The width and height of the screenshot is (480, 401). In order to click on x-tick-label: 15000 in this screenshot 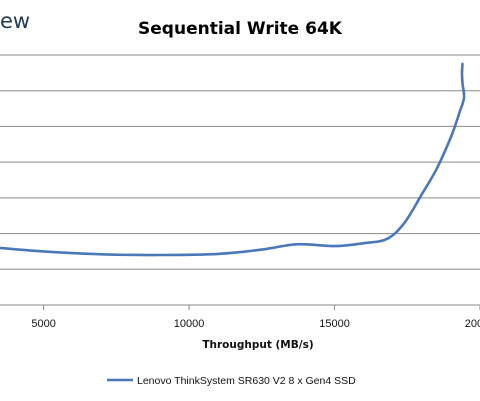, I will do `click(334, 324)`.